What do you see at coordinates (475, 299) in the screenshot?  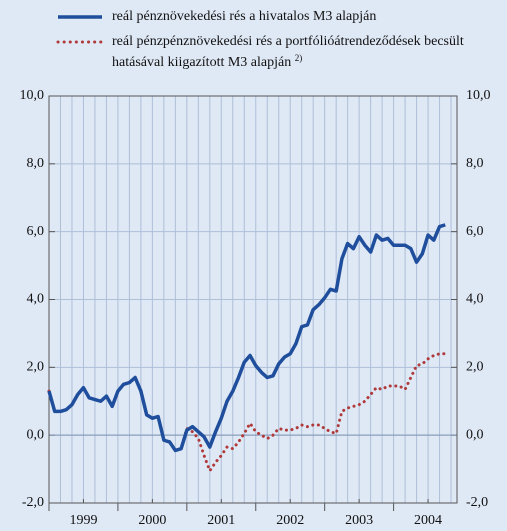 I see `y2-tick-label: 4,0` at bounding box center [475, 299].